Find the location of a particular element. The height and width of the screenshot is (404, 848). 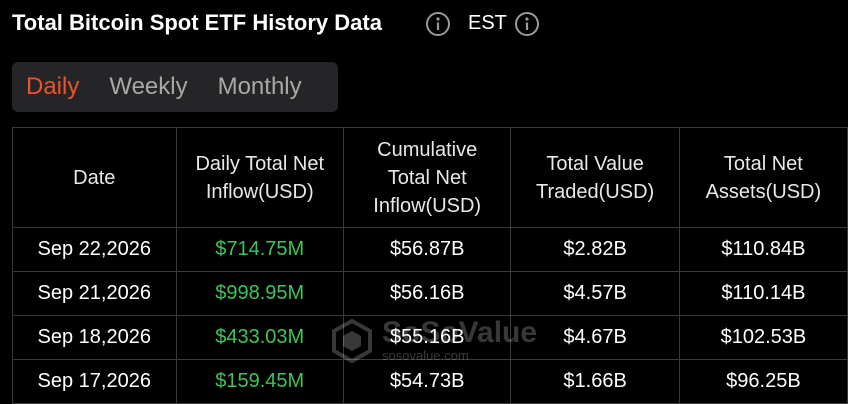

tab-bar: Daily Weekly Monthly is located at coordinates (175, 87).